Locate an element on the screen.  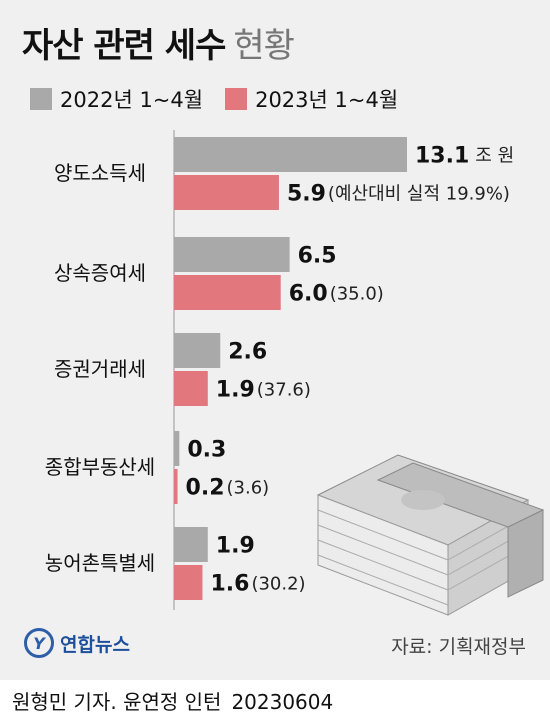
progress-label: (37.6) is located at coordinates (284, 390).